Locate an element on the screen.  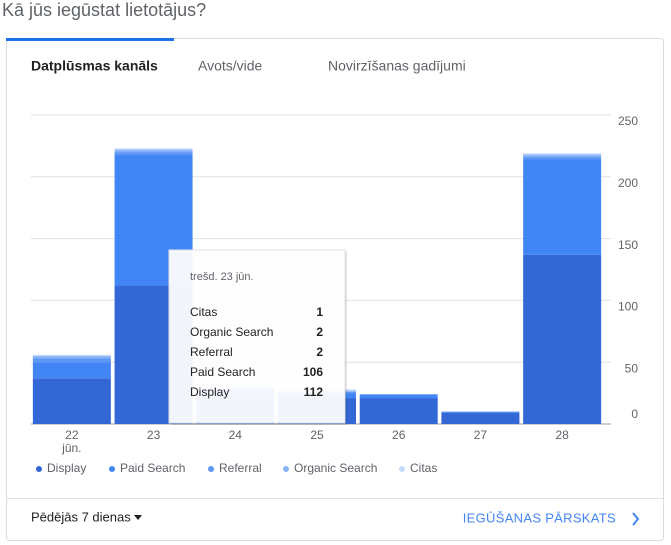
y-tick-label: 0 is located at coordinates (634, 414).